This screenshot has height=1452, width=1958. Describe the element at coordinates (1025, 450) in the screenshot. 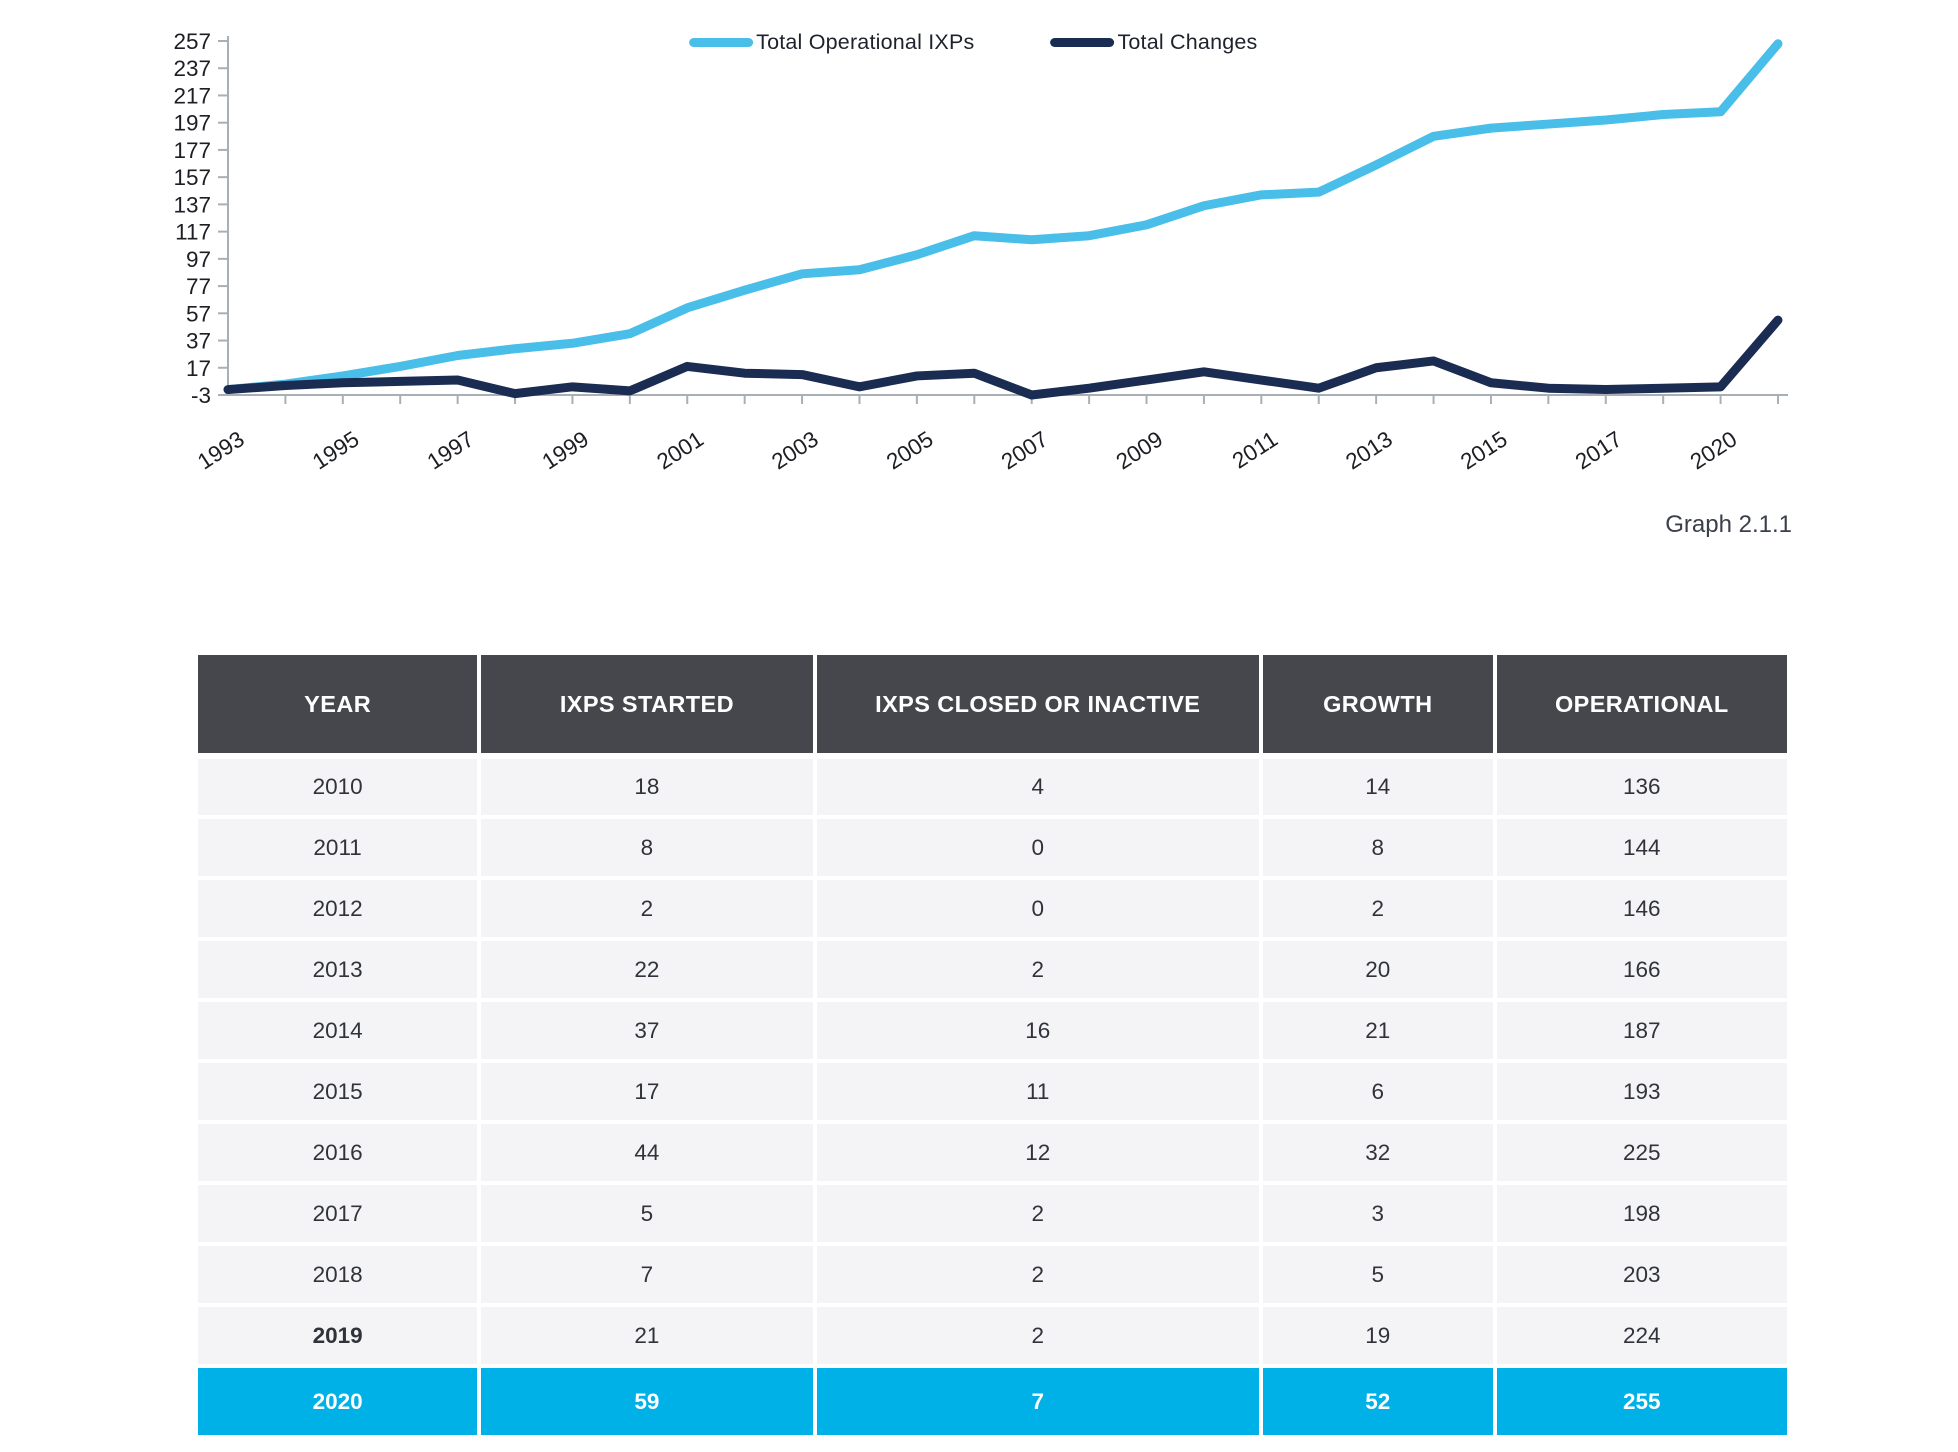

I see `x-tick-label: 2007` at that location.